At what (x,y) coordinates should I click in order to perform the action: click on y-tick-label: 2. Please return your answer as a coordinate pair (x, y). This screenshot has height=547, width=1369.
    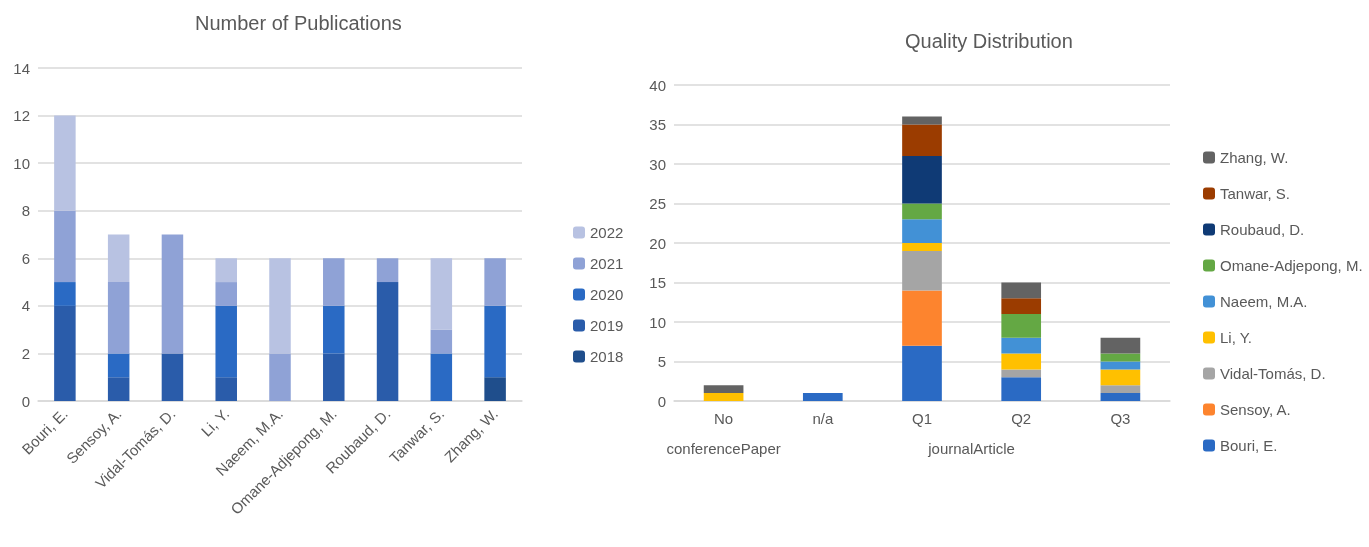
    Looking at the image, I should click on (25, 353).